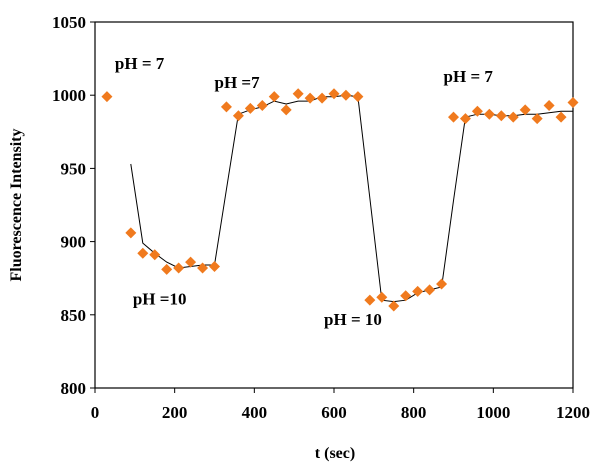 The height and width of the screenshot is (464, 593). What do you see at coordinates (16, 204) in the screenshot?
I see `y-axis-label: Fluorescence Intensity` at bounding box center [16, 204].